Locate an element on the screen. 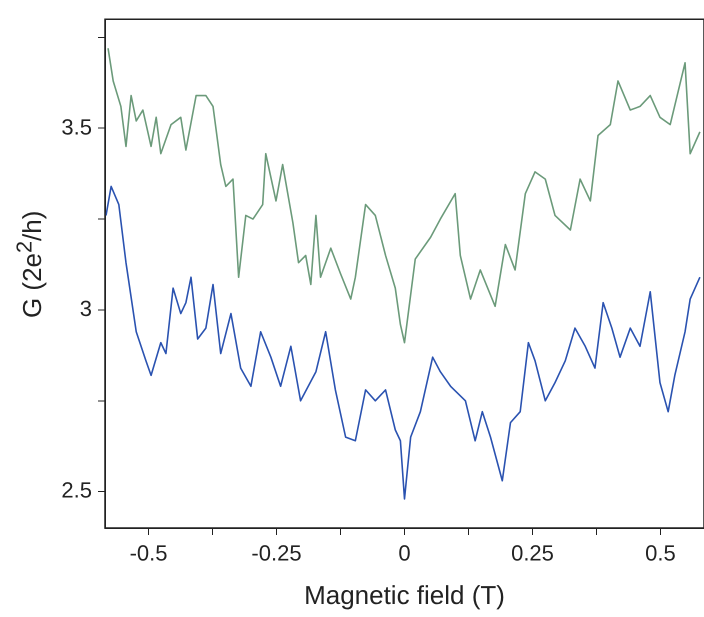 The width and height of the screenshot is (704, 617). y-tick-label: 2.5 is located at coordinates (76, 490).